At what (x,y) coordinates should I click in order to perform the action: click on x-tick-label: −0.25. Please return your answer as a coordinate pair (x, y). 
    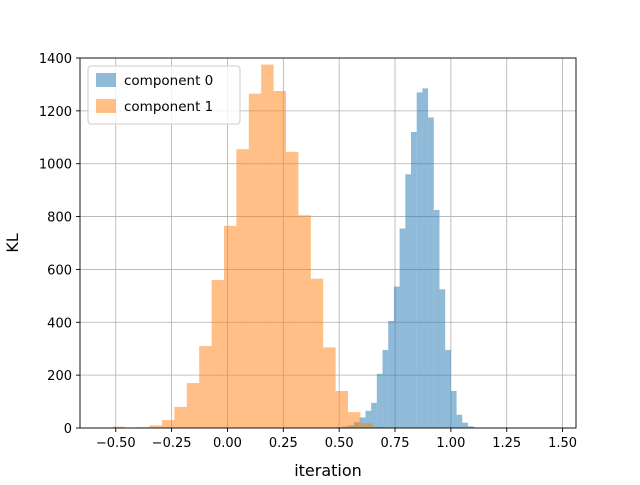
    Looking at the image, I should click on (172, 443).